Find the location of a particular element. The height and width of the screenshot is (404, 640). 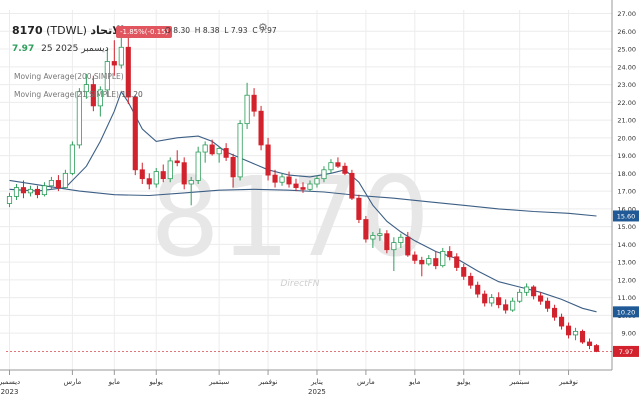

y-tick-label: 23.00 is located at coordinates (626, 85).